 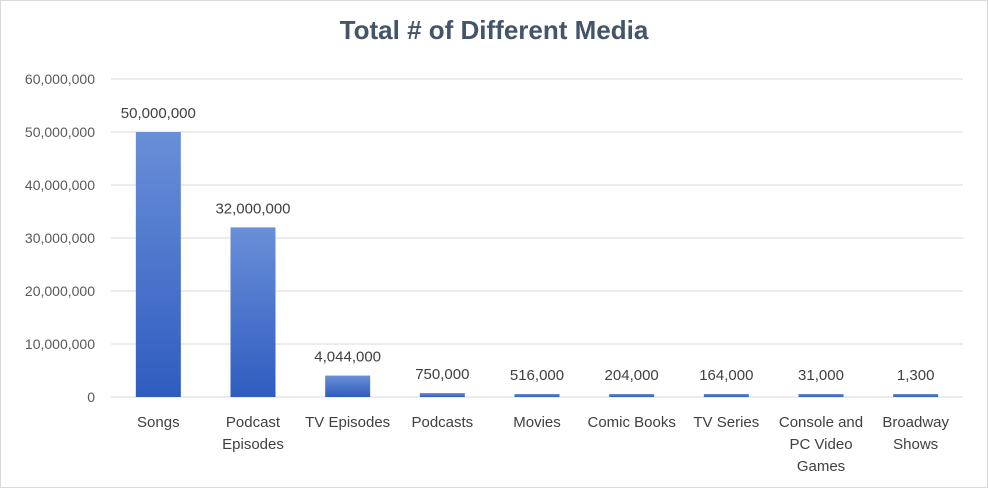 What do you see at coordinates (253, 433) in the screenshot?
I see `category-label: Podcast Episodes` at bounding box center [253, 433].